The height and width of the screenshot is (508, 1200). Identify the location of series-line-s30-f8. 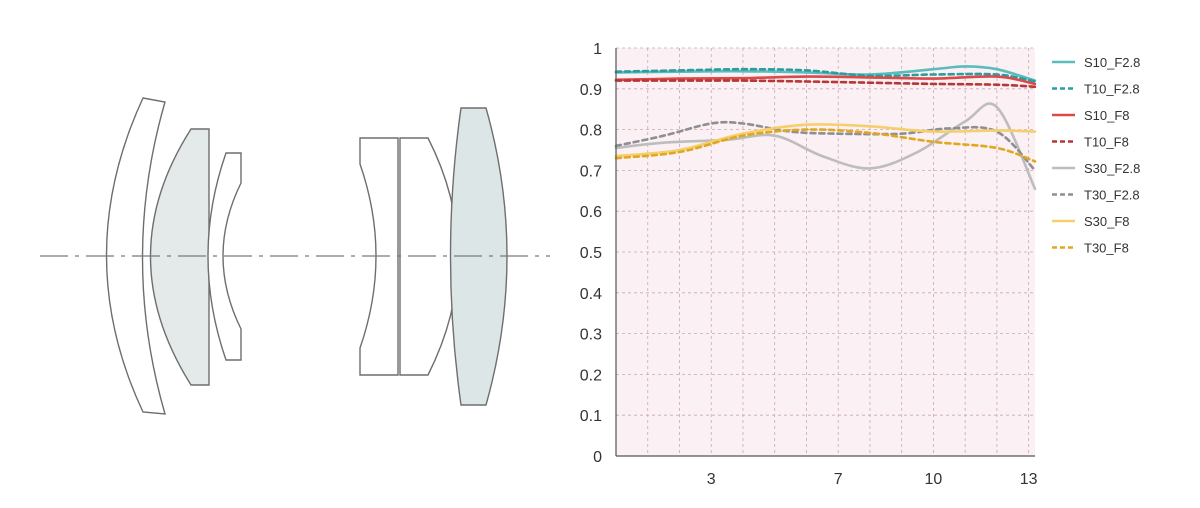
(825, 140).